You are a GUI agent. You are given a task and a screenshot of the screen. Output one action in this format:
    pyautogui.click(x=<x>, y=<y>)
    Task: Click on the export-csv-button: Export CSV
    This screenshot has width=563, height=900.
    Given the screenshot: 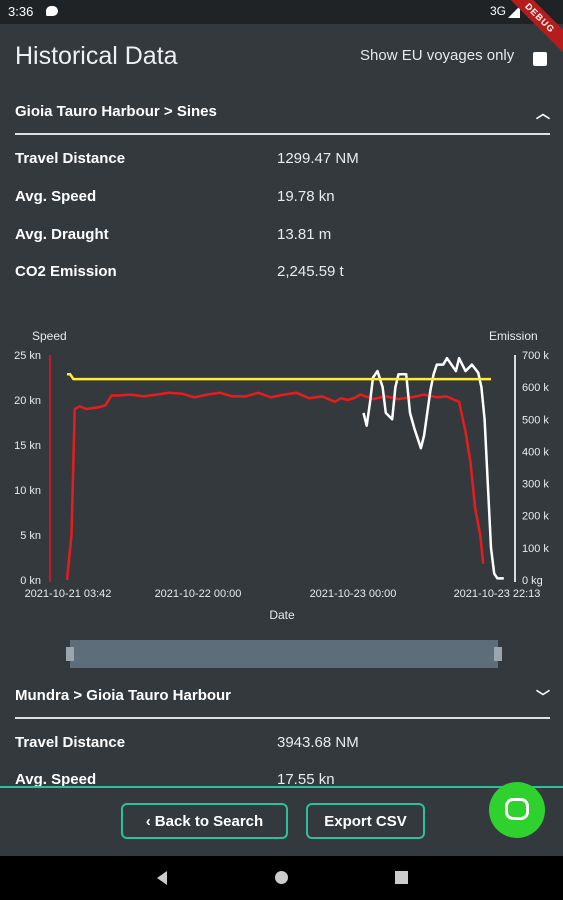 What is the action you would take?
    pyautogui.click(x=365, y=821)
    